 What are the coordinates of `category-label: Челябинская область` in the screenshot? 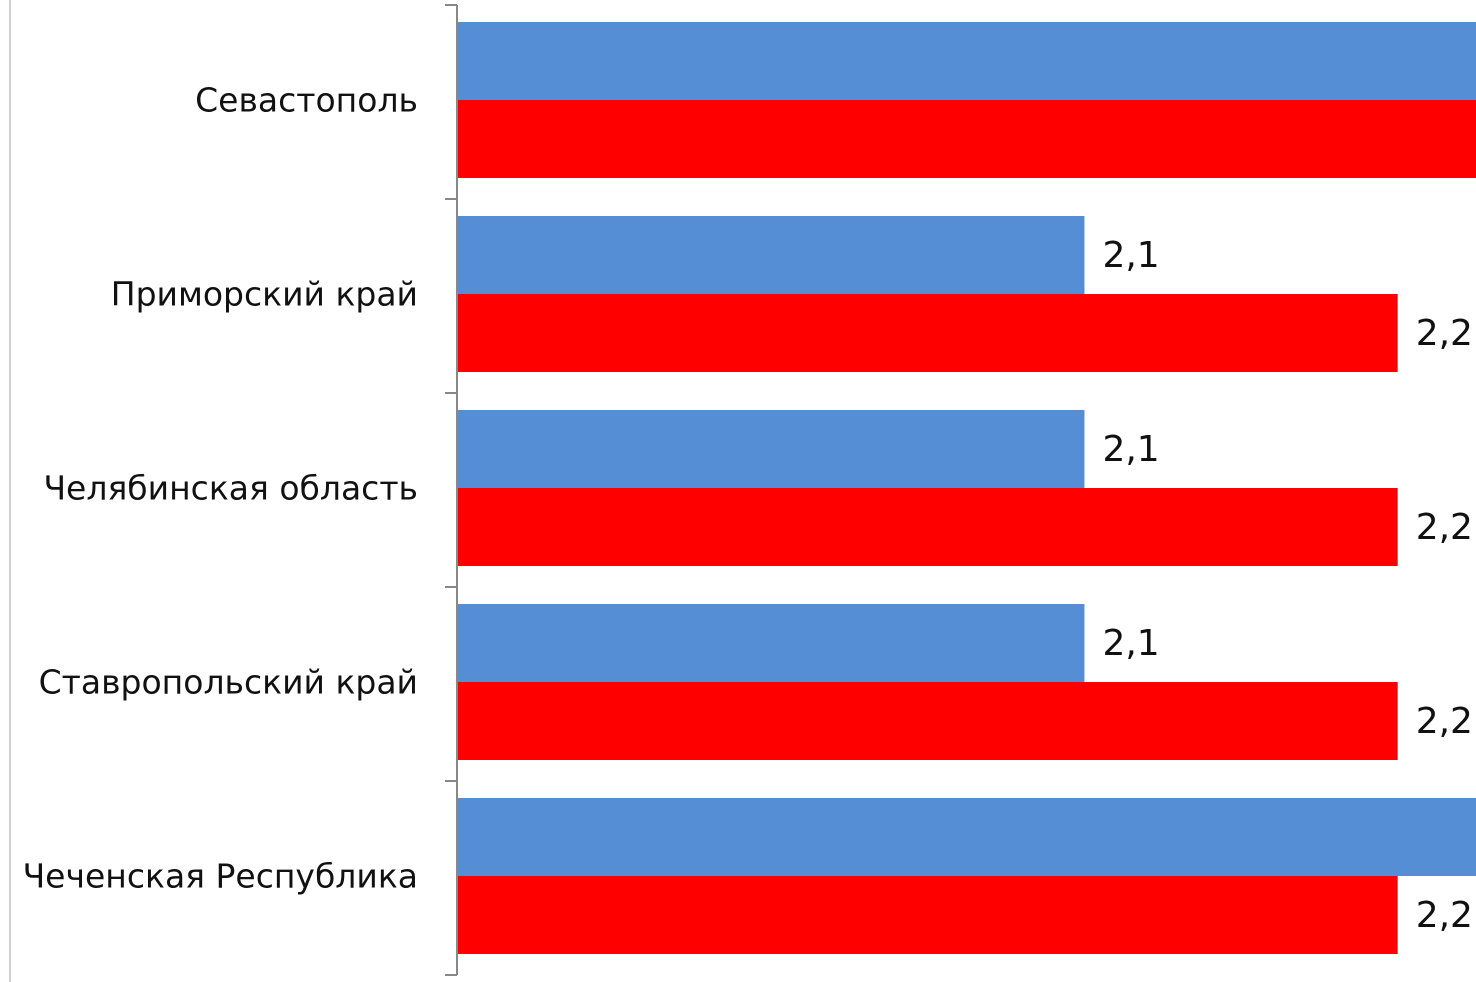 It's located at (230, 488).